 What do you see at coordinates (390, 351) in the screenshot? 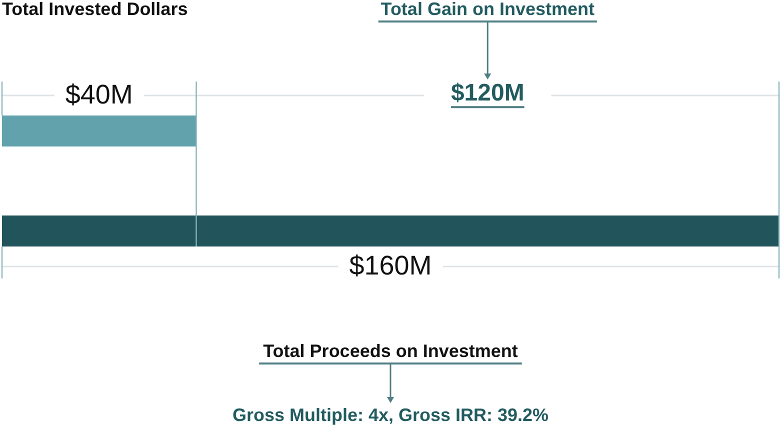
I see `text: Total Proceeds on Investment` at bounding box center [390, 351].